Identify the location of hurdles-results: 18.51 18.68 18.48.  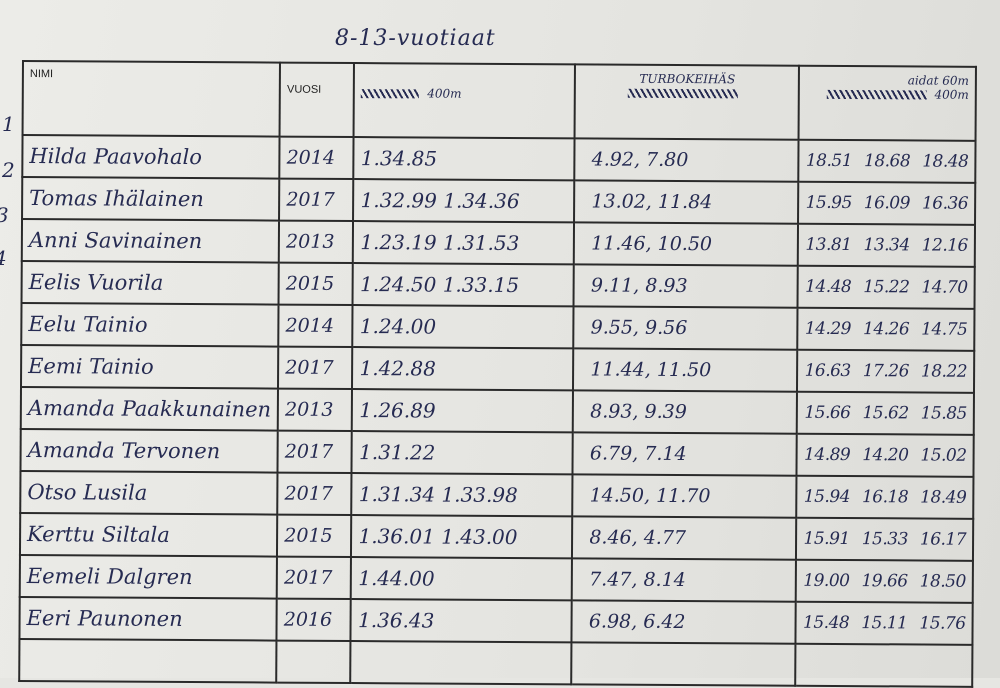
(887, 161).